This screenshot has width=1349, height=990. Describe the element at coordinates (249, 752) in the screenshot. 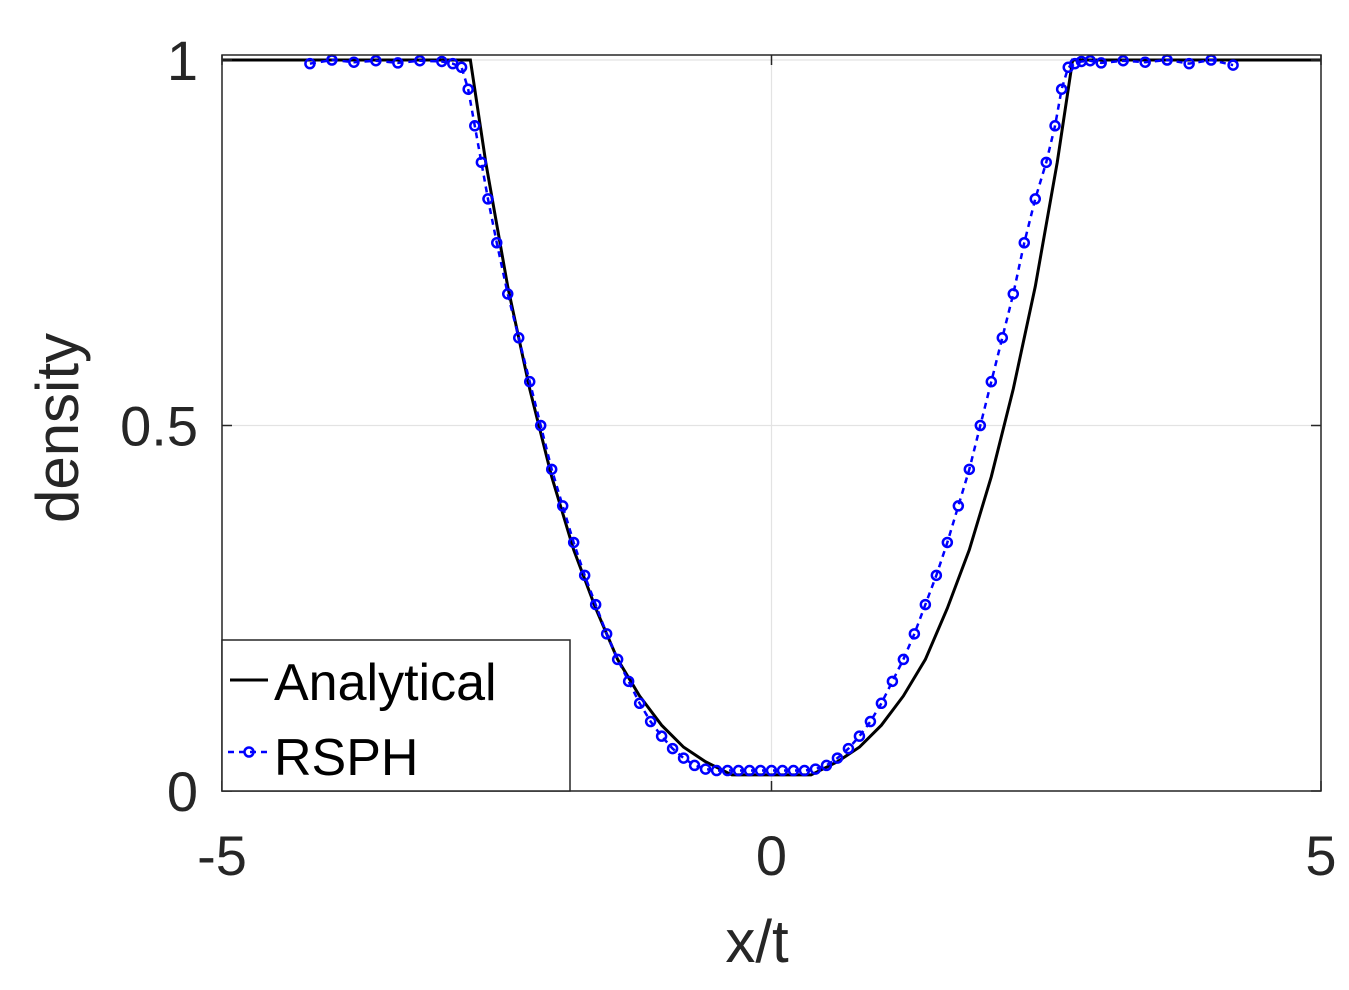

I see `legend-rsph-marker` at that location.